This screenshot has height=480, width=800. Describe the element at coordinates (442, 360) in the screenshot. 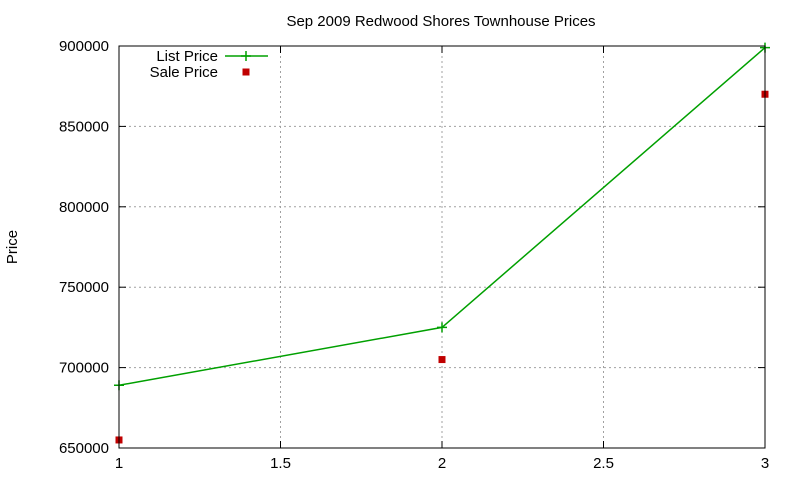

I see `sale-price-point` at that location.